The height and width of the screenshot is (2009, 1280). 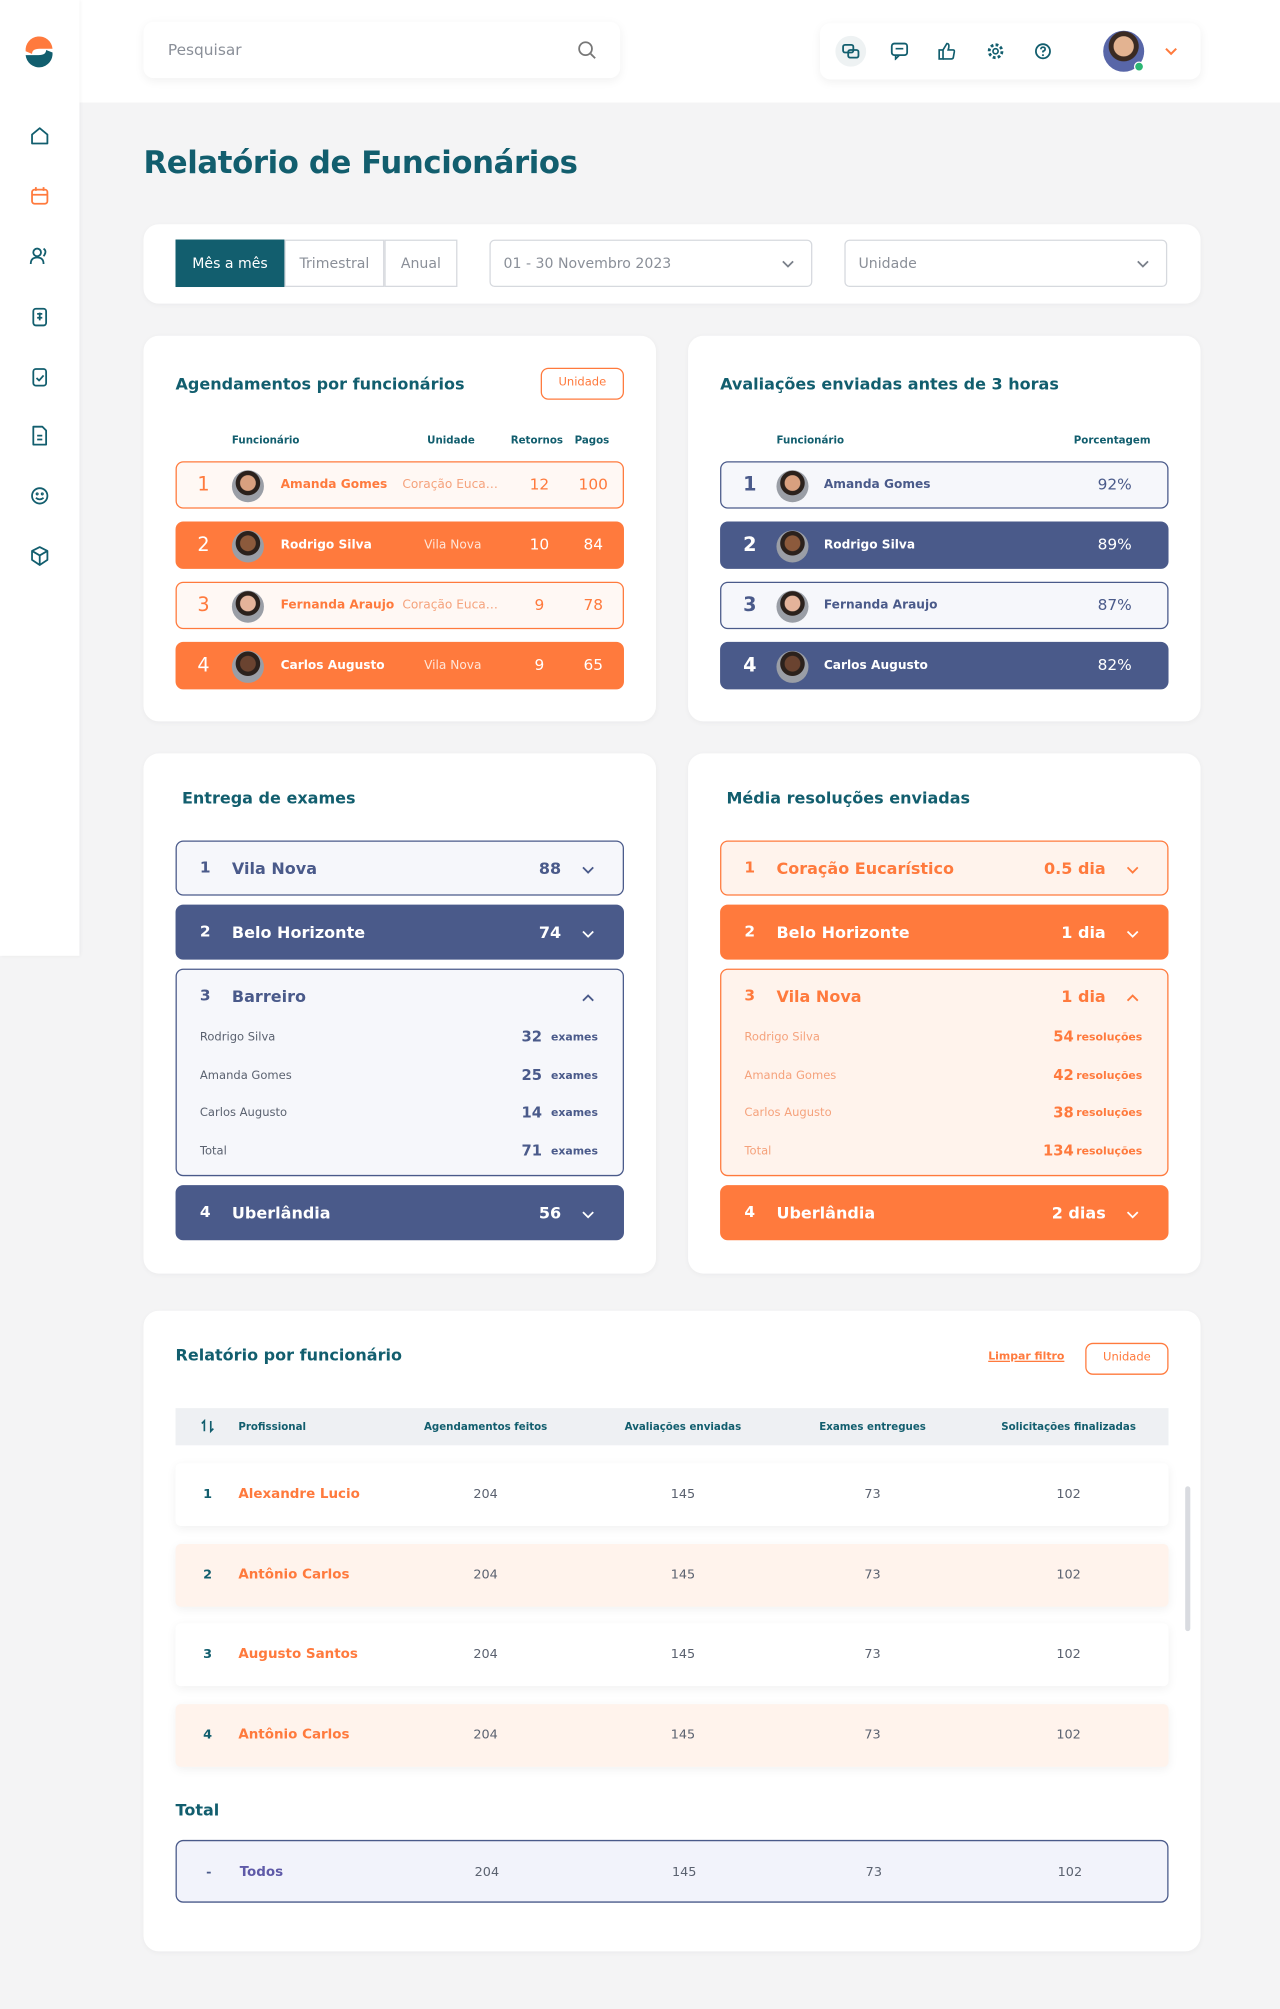 I want to click on period-tab: Trimestral, so click(x=334, y=263).